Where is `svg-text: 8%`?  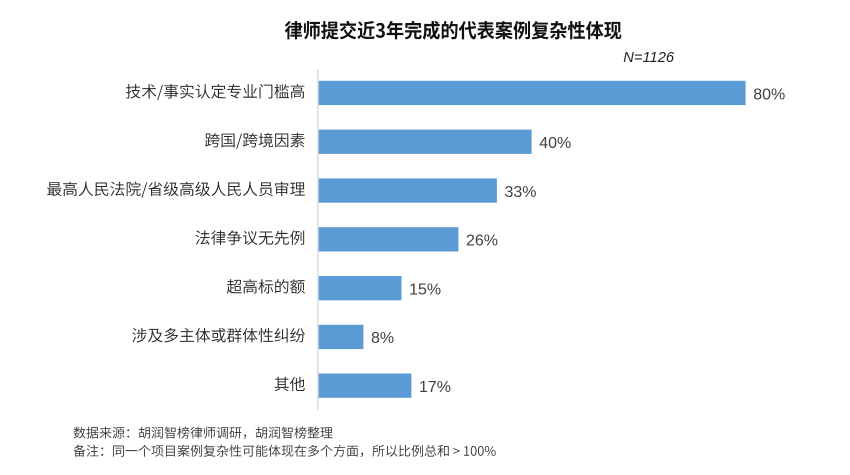 svg-text: 8% is located at coordinates (382, 338).